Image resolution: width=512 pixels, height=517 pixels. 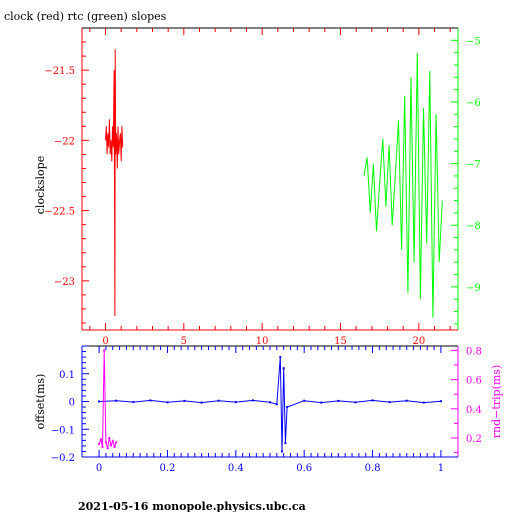 What do you see at coordinates (192, 506) in the screenshot?
I see `footer-caption: 2021-05-16 monopole.physics.ubc.ca` at bounding box center [192, 506].